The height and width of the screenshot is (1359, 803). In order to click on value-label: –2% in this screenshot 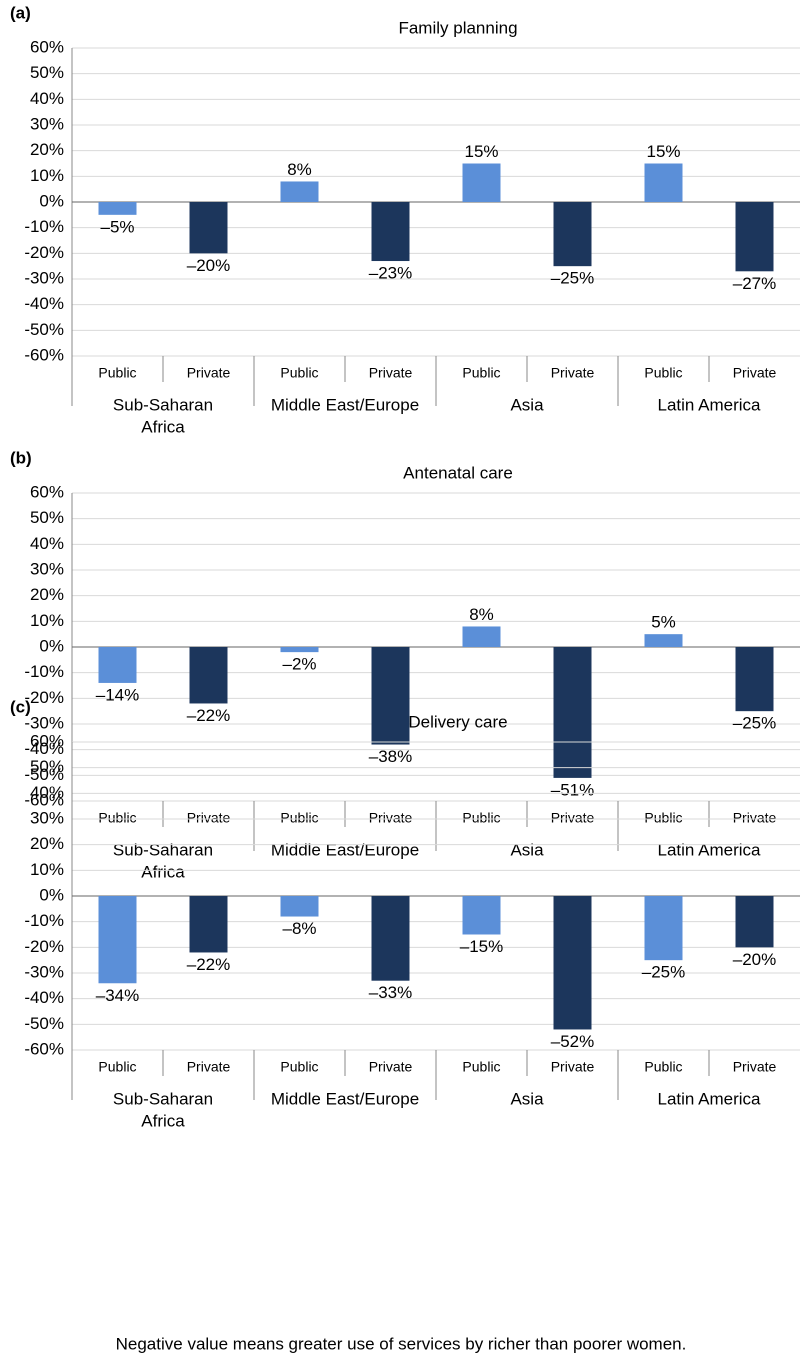, I will do `click(299, 664)`.